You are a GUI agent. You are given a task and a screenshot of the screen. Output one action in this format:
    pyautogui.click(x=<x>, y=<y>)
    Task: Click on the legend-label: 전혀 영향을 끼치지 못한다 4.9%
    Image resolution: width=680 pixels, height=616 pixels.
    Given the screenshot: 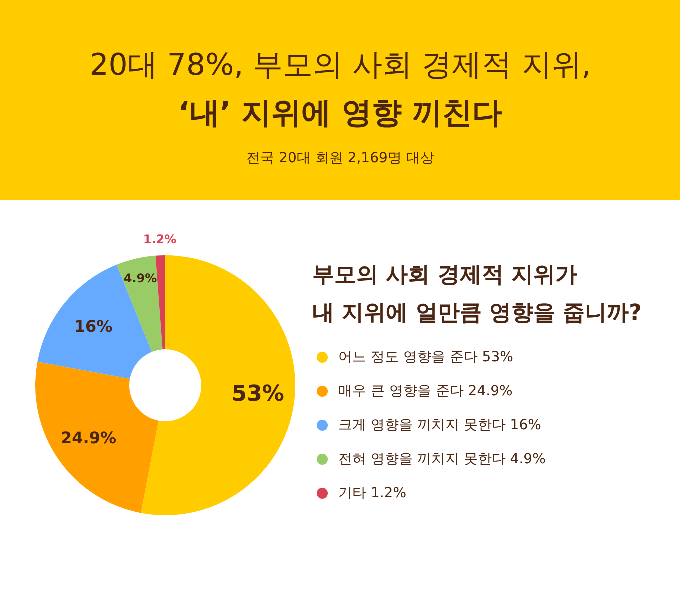 What is the action you would take?
    pyautogui.click(x=442, y=460)
    